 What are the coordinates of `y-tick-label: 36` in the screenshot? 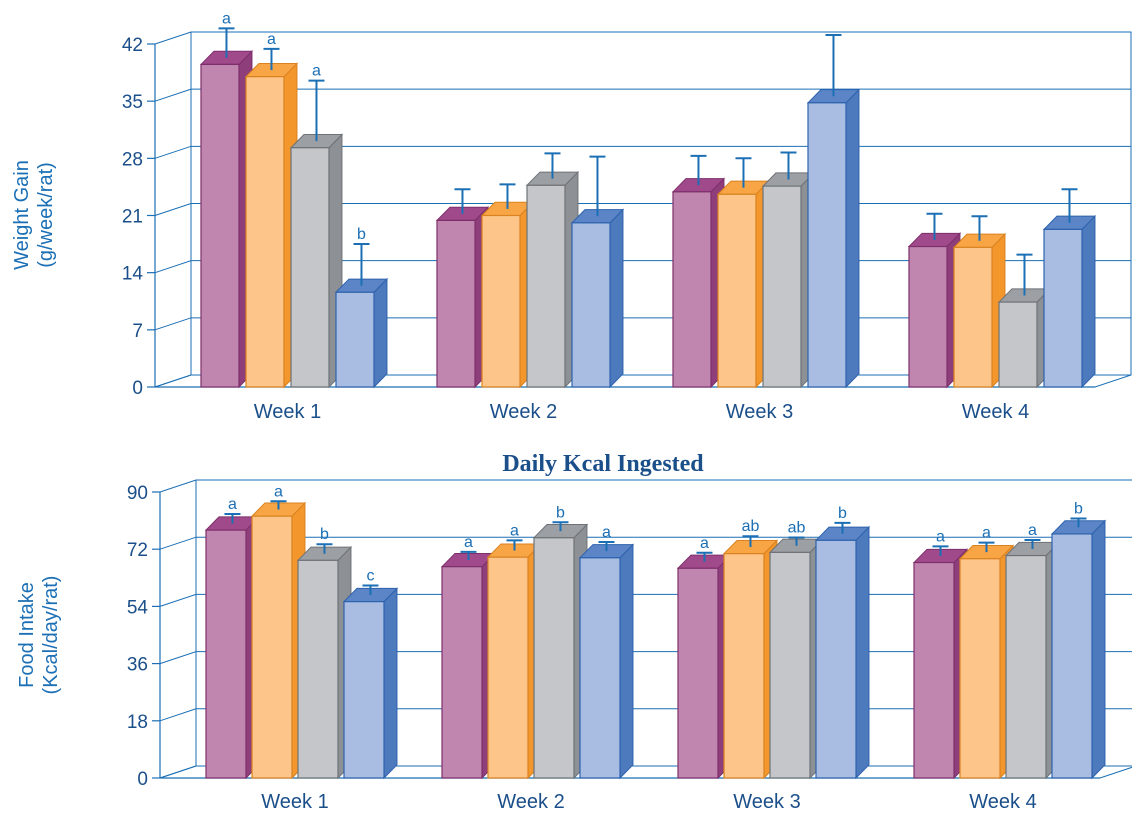 It's located at (137, 665).